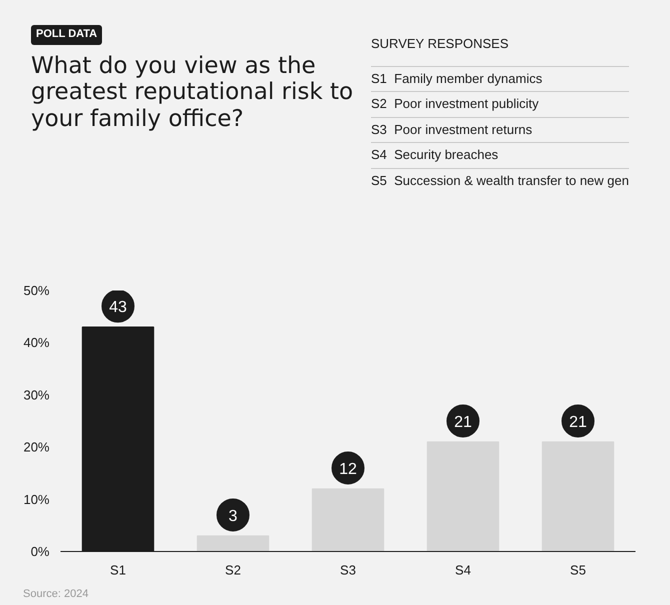  What do you see at coordinates (36, 342) in the screenshot?
I see `y-tick-label: 40%` at bounding box center [36, 342].